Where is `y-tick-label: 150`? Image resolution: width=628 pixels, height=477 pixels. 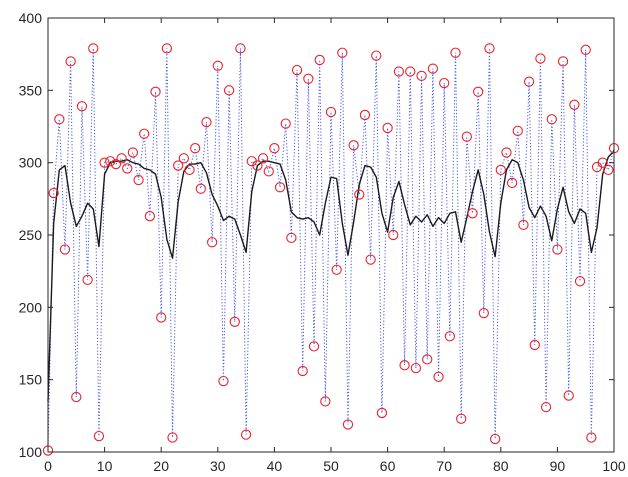 y-tick-label: 150 is located at coordinates (31, 380).